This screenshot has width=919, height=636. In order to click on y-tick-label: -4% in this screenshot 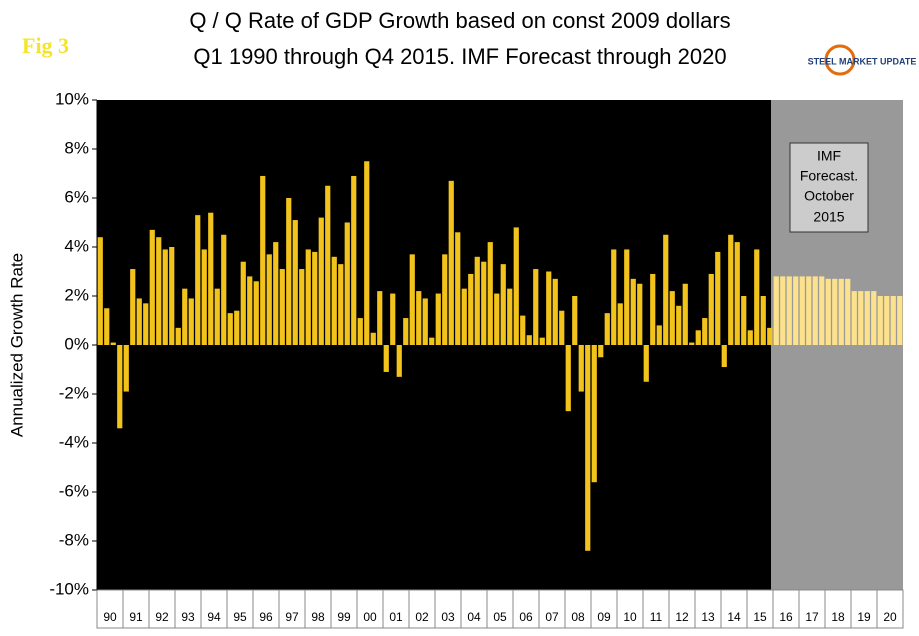, I will do `click(74, 441)`.